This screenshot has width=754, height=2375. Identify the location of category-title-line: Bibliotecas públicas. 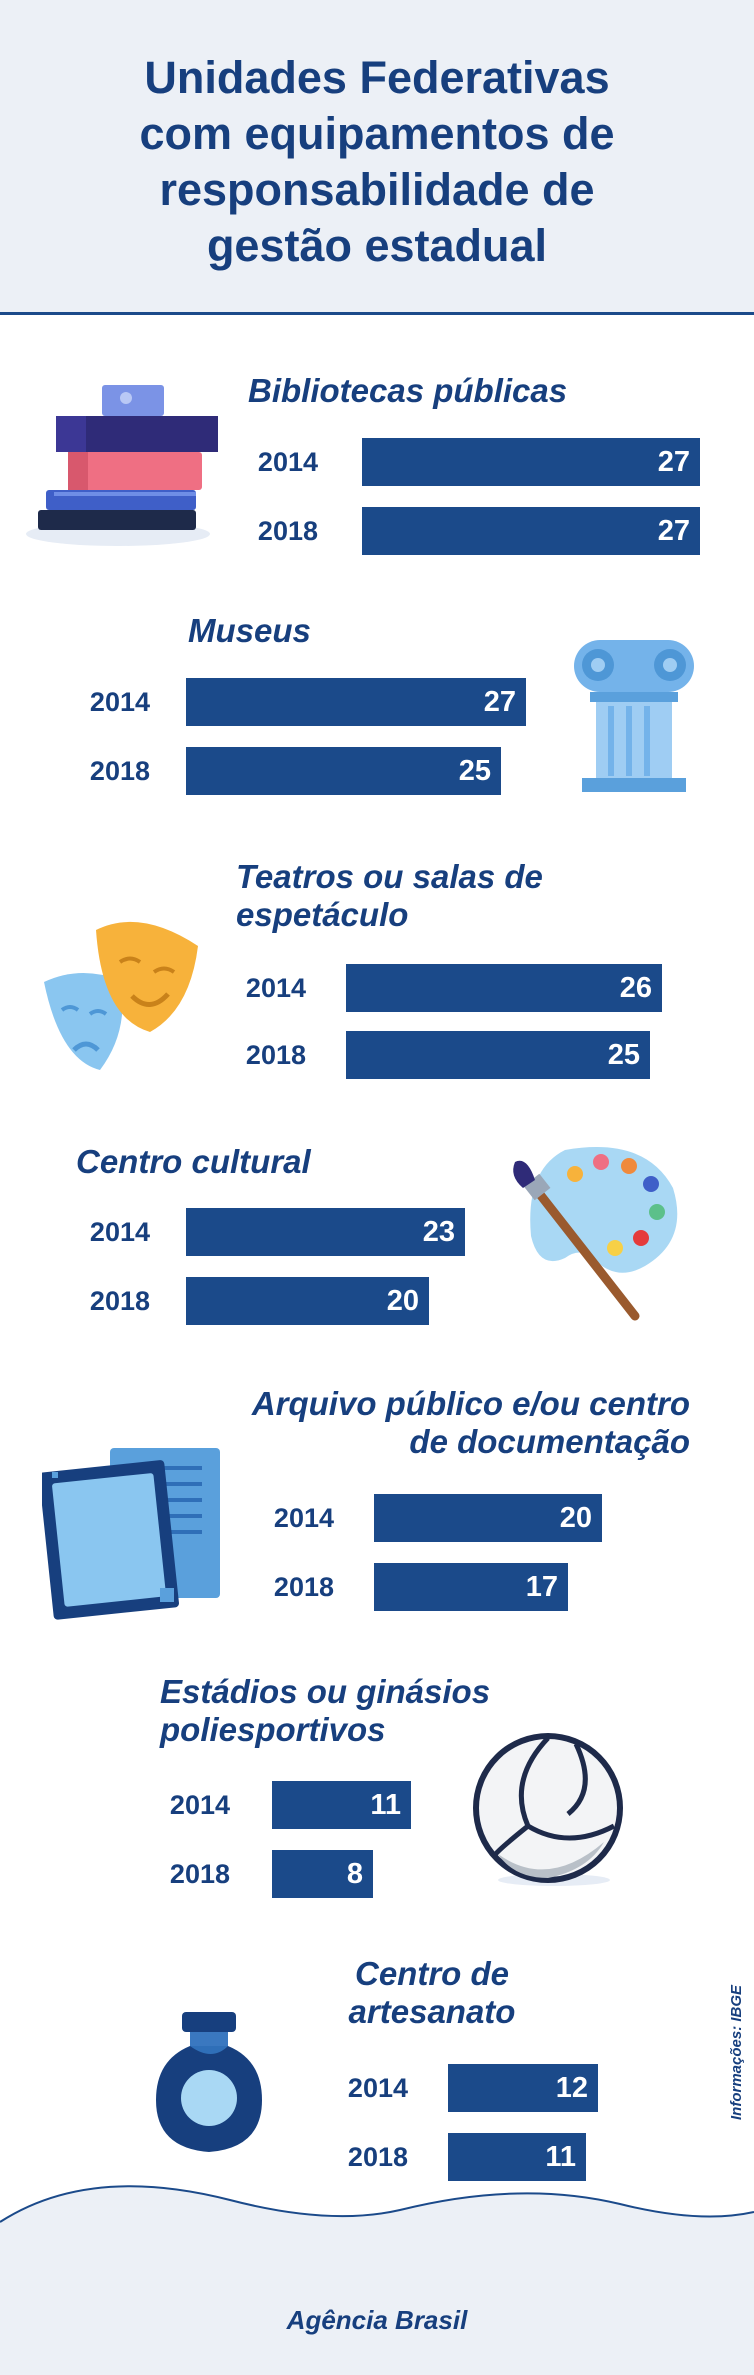
(408, 390).